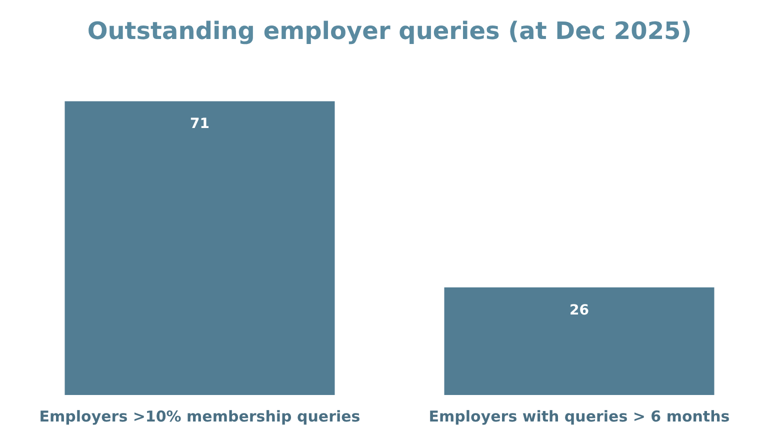  What do you see at coordinates (200, 124) in the screenshot?
I see `data-label: 71` at bounding box center [200, 124].